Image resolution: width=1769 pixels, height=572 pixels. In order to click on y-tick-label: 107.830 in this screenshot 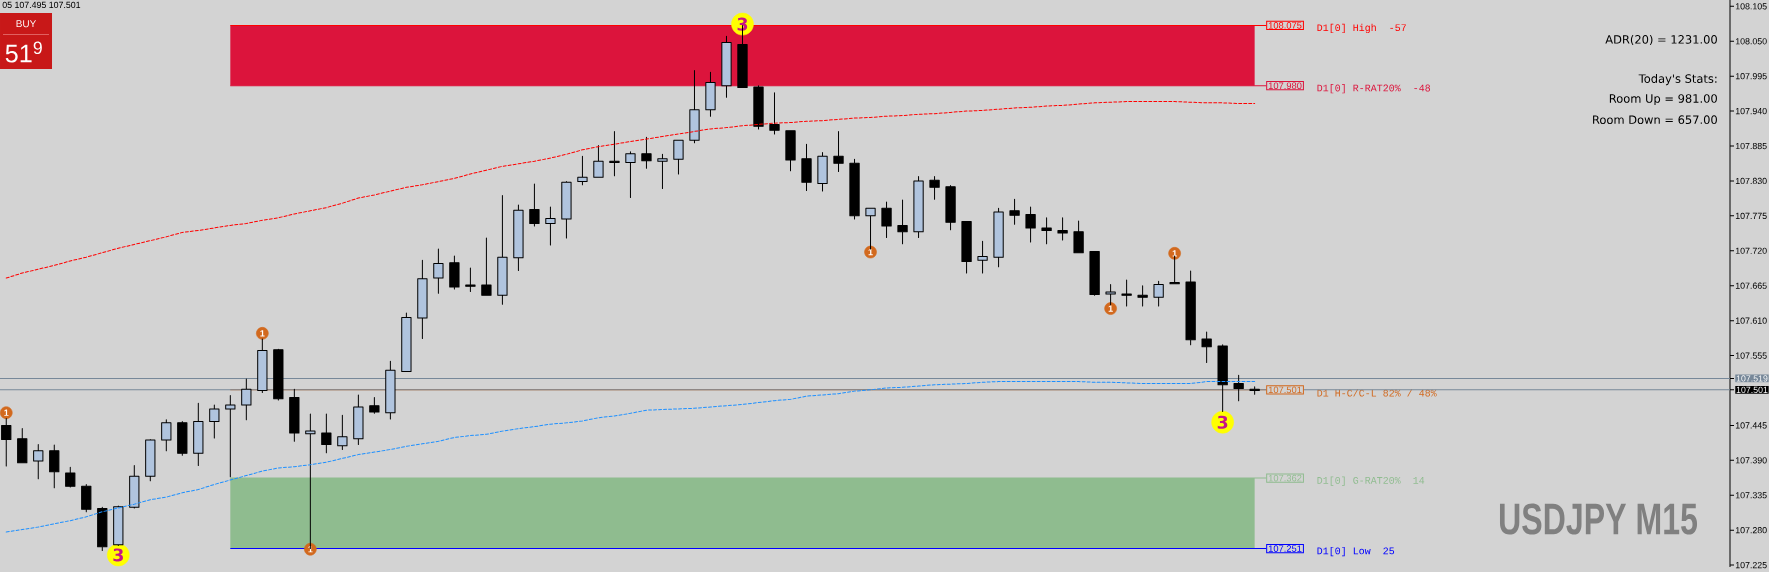, I will do `click(1751, 181)`.